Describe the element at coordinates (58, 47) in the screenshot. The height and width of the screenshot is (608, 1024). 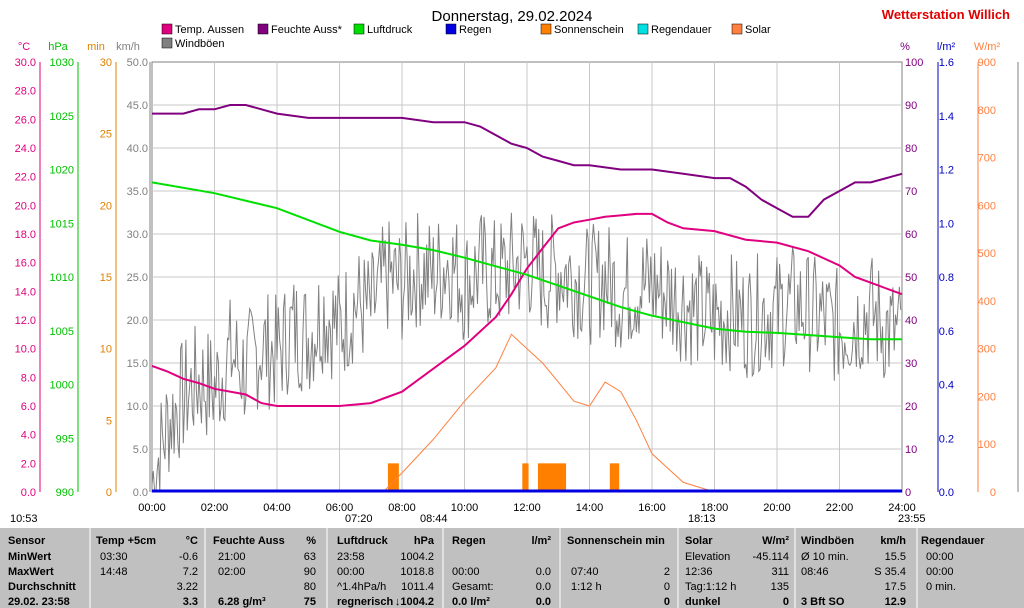
I see `axis-unit-1: hPa` at that location.